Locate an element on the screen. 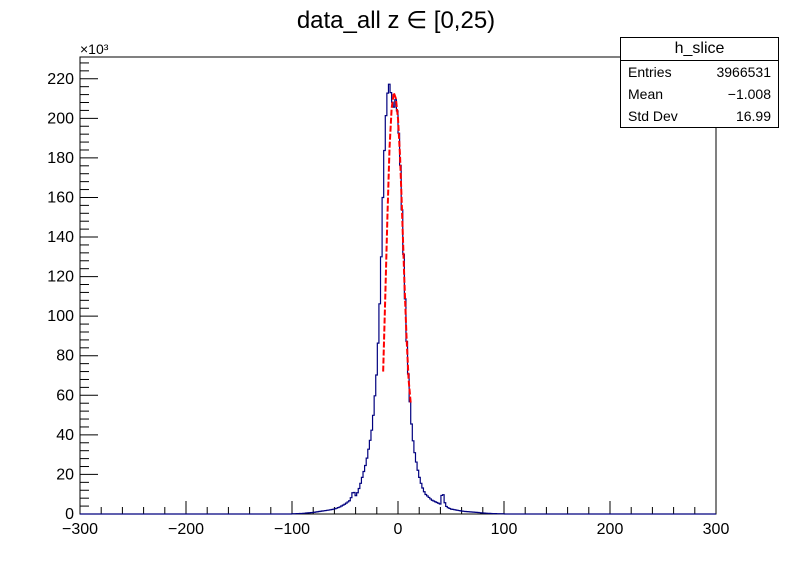  y-multiplier: ×10³ is located at coordinates (94, 49).